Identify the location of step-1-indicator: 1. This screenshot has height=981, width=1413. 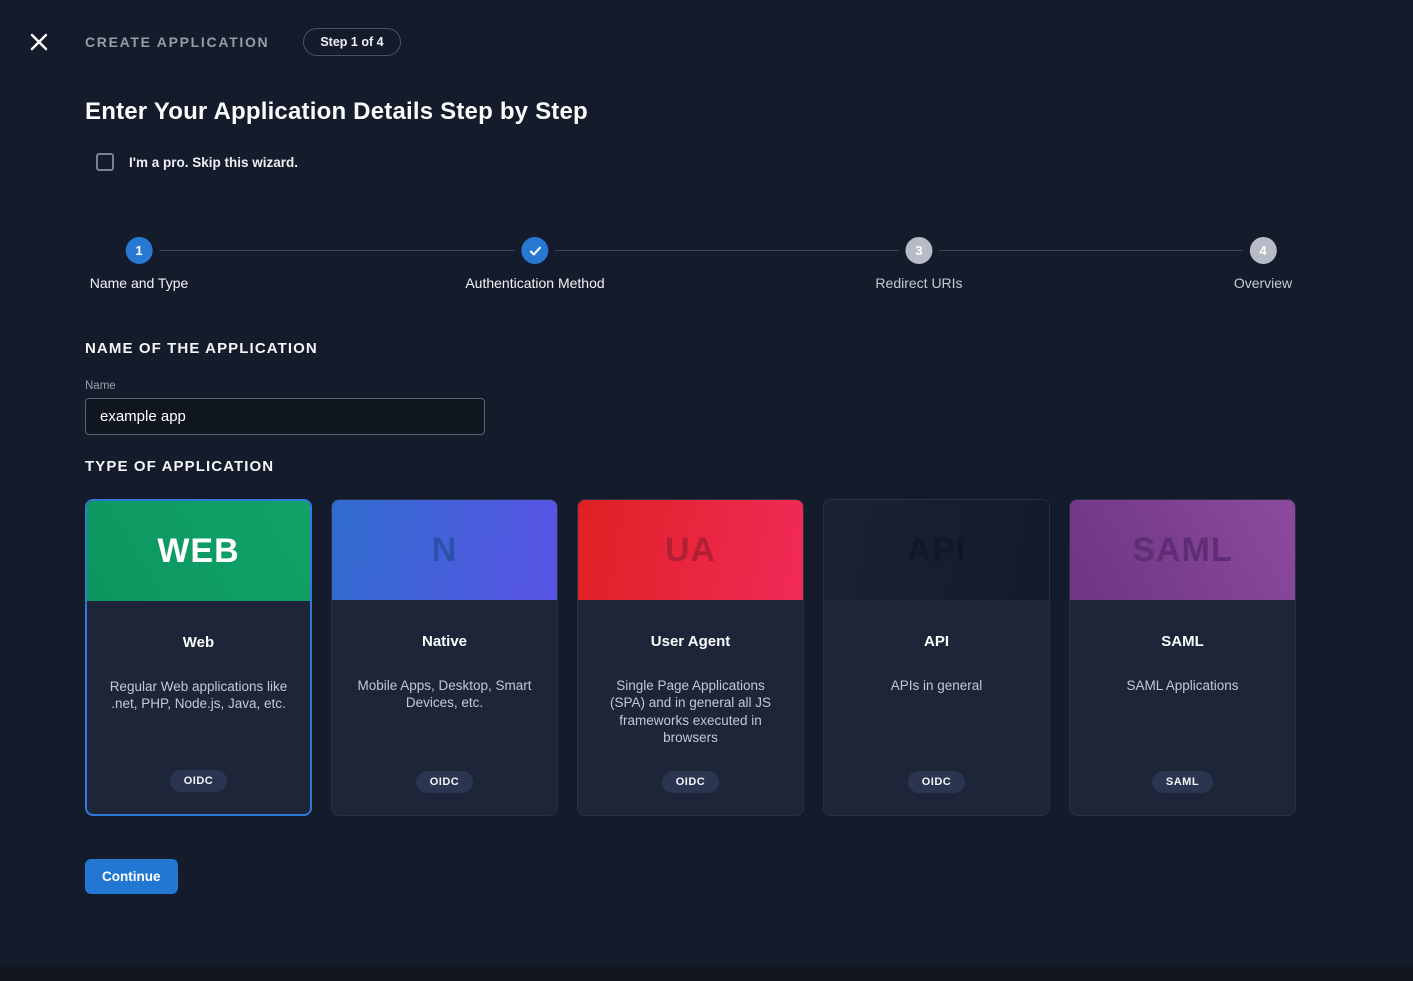
(139, 250).